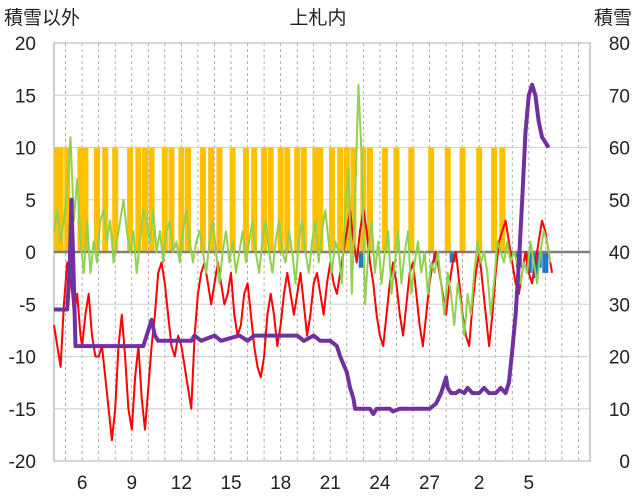 The width and height of the screenshot is (636, 501). What do you see at coordinates (619, 96) in the screenshot?
I see `y-right-tick-label: 70` at bounding box center [619, 96].